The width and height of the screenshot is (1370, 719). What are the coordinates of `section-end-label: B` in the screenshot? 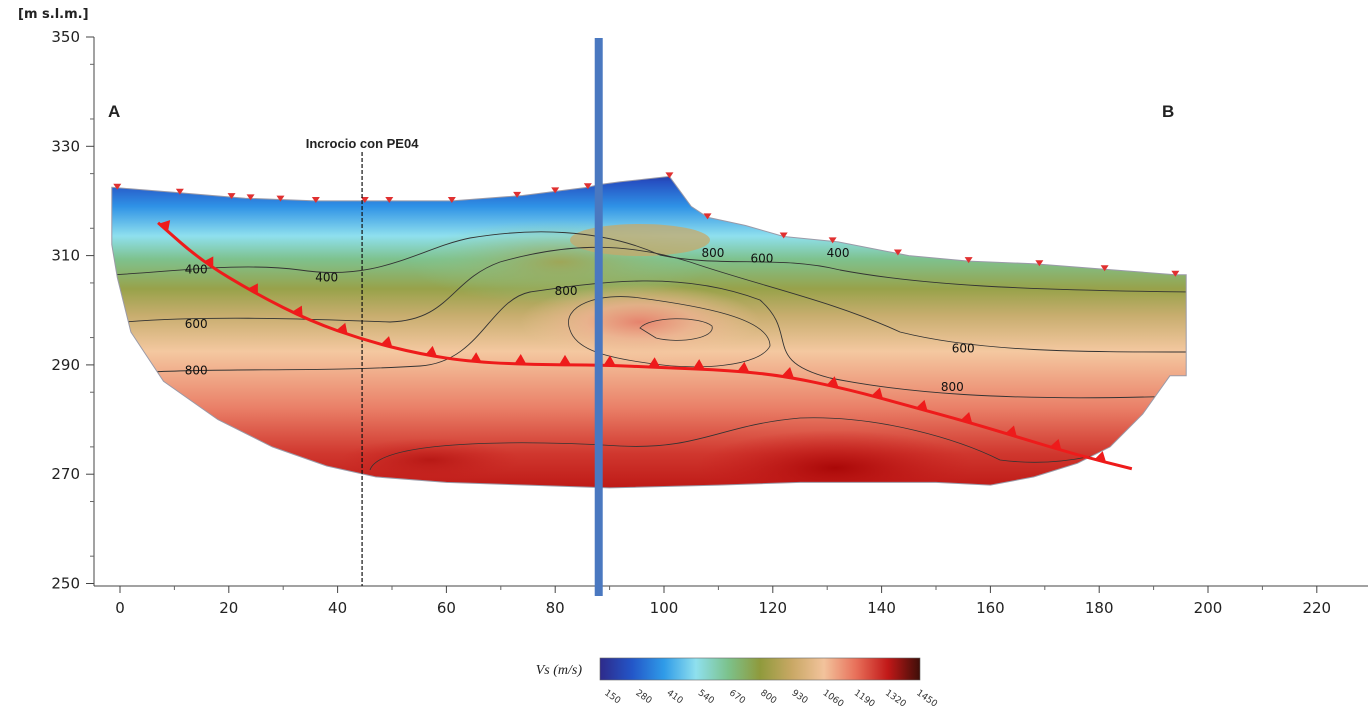 It's located at (1168, 111).